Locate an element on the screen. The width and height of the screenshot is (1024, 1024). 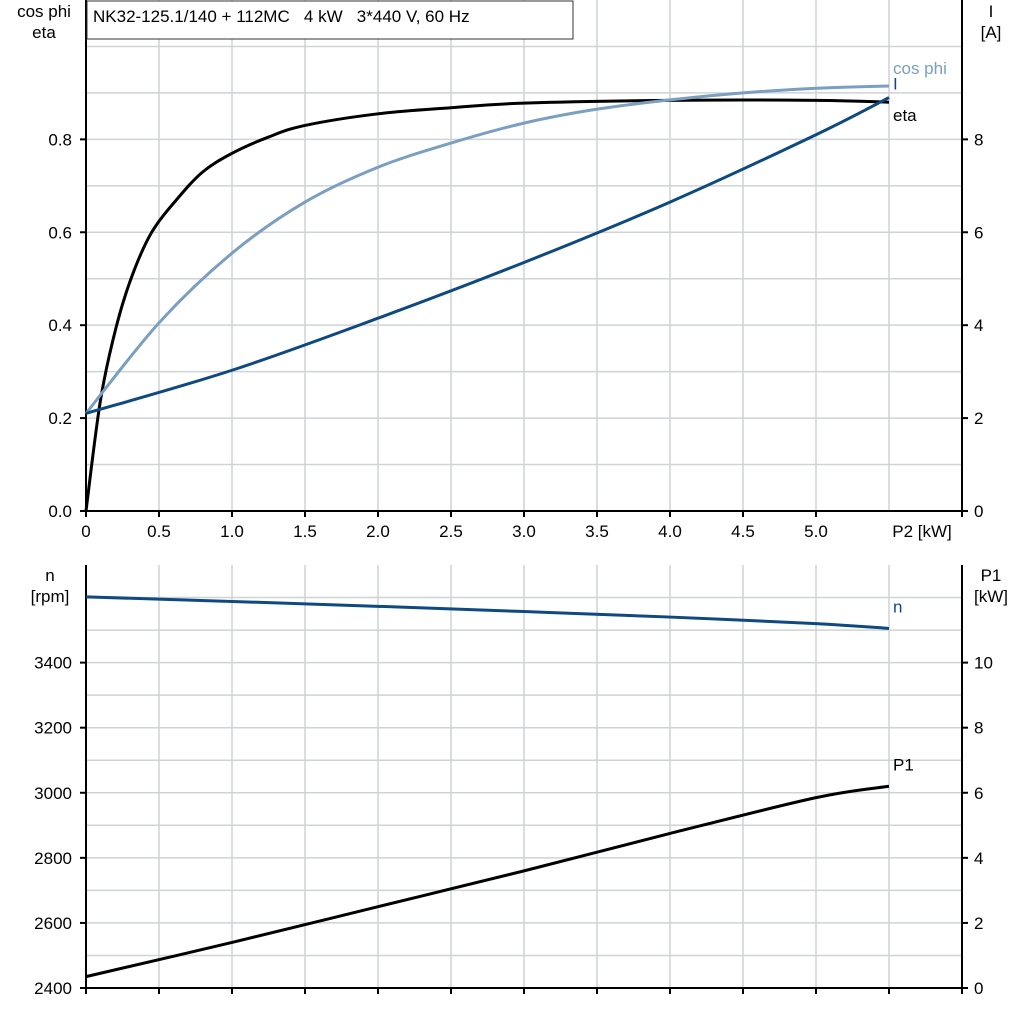
series-line-n is located at coordinates (487, 612).